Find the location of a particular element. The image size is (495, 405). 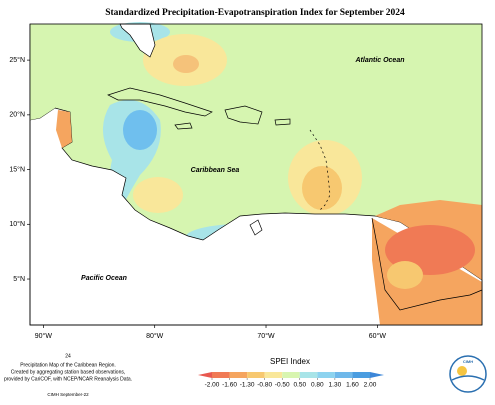

lesser-antilles is located at coordinates (320, 170).